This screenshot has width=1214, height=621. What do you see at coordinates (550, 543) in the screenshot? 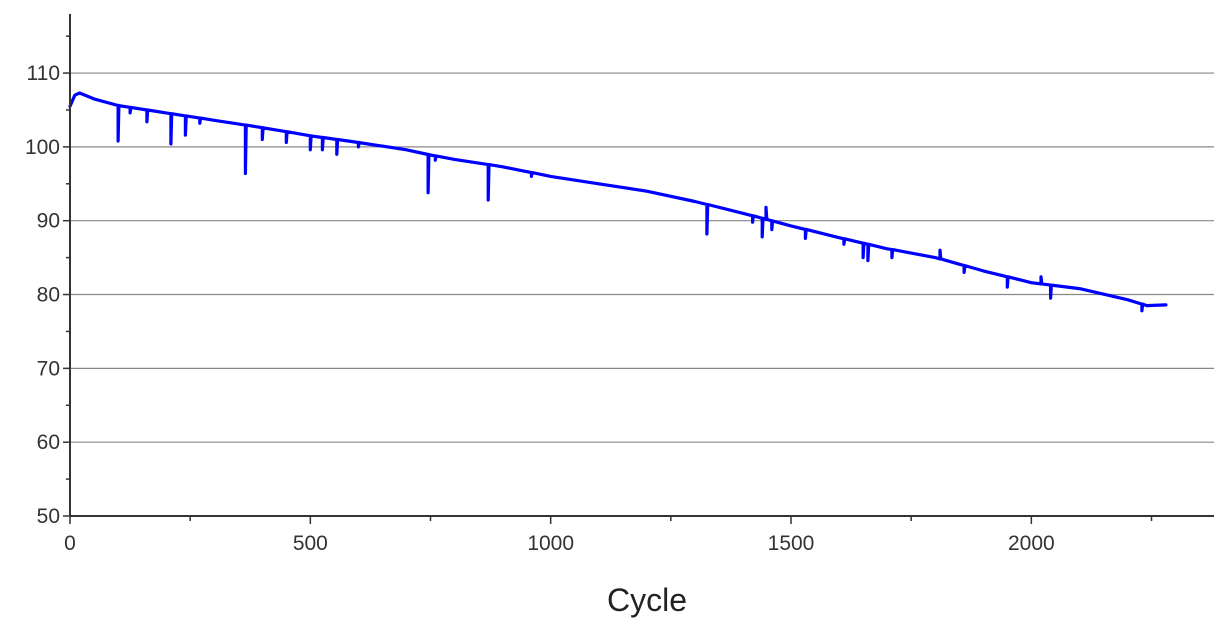
I see `x-tick-label: 1000` at bounding box center [550, 543].